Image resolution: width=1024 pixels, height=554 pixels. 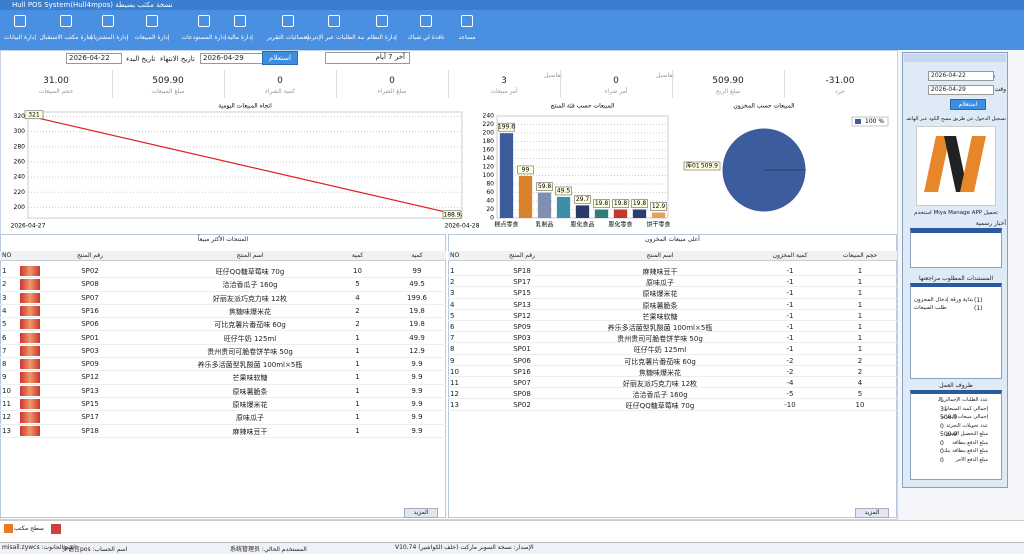 What do you see at coordinates (240, 37) in the screenshot?
I see `toolbar-button: إدارة مالية` at bounding box center [240, 37].